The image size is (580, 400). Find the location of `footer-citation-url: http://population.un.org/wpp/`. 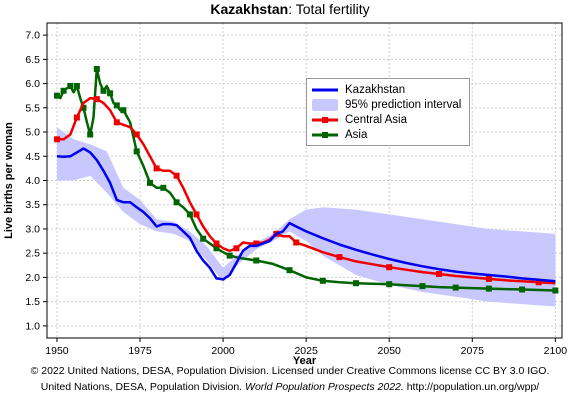

footer-citation-url: http://population.un.org/wpp/ is located at coordinates (471, 387).